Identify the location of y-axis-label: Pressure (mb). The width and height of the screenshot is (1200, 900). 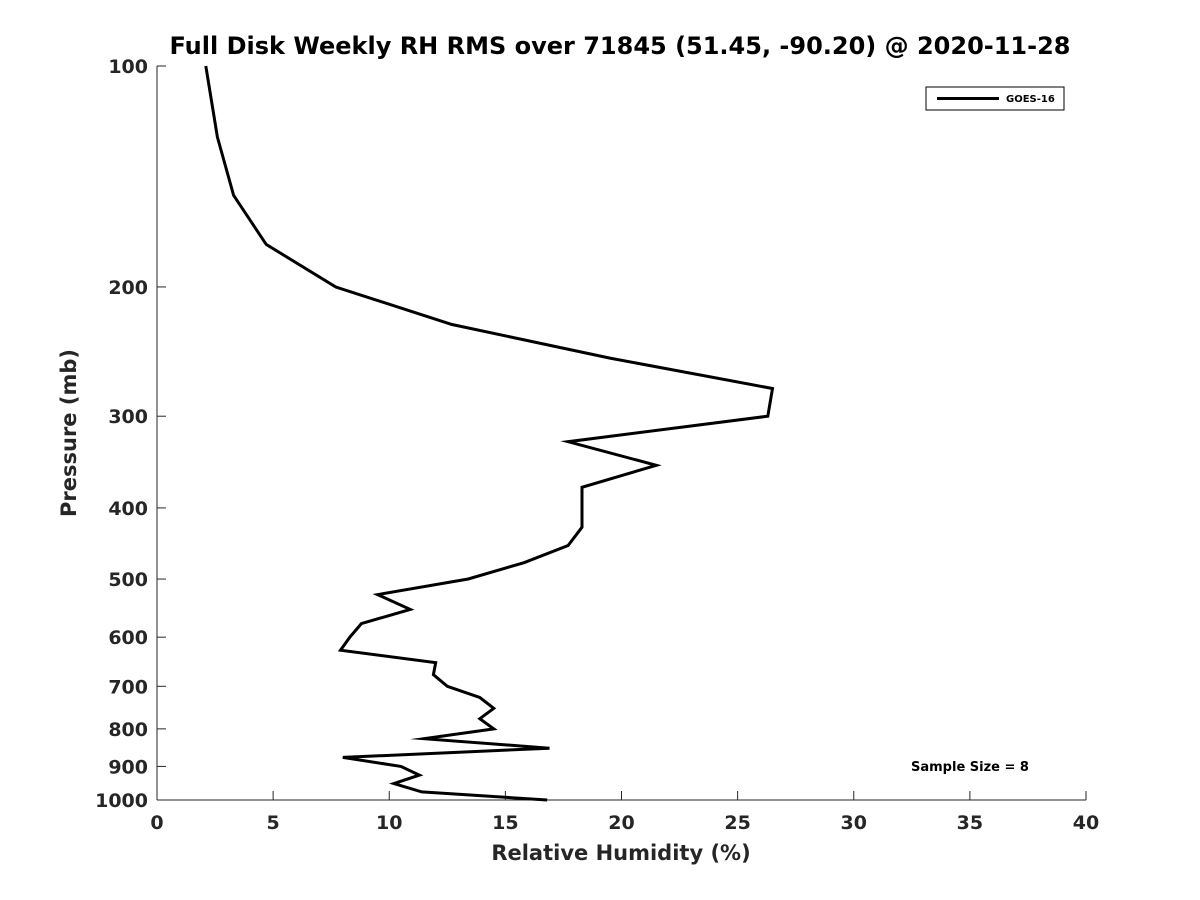
(69, 433).